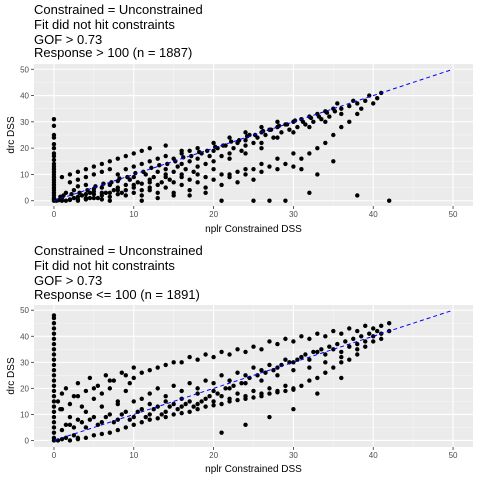  Describe the element at coordinates (213, 455) in the screenshot. I see `x-tick-label: 20` at that location.